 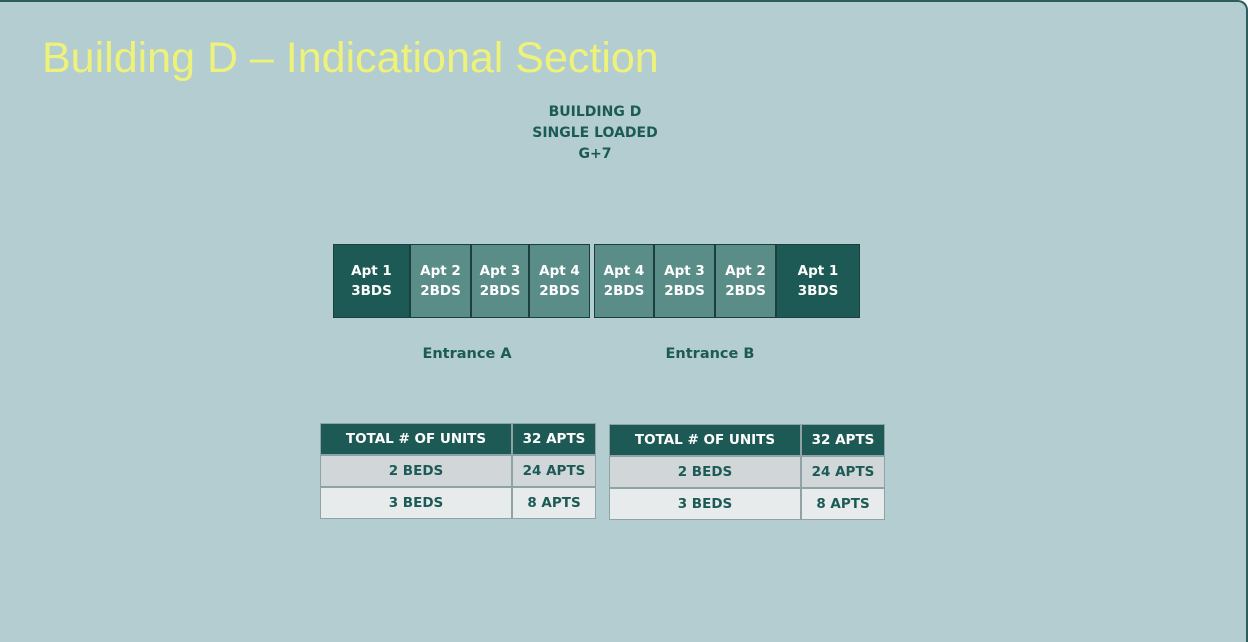 What do you see at coordinates (710, 354) in the screenshot?
I see `entrance-label: Entrance B` at bounding box center [710, 354].